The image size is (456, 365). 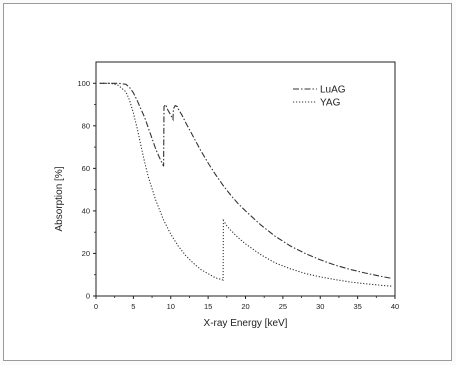 What do you see at coordinates (320, 306) in the screenshot?
I see `x-tick-label: 30` at bounding box center [320, 306].